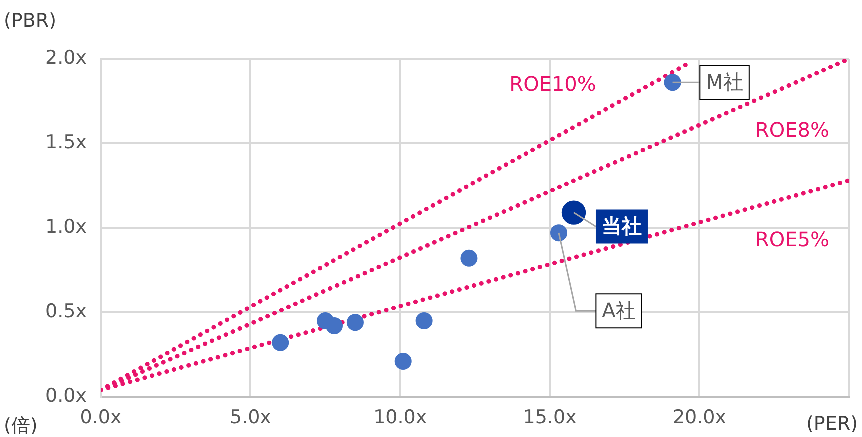 This screenshot has height=437, width=862. I want to click on x-tick-label: 5.0x, so click(251, 417).